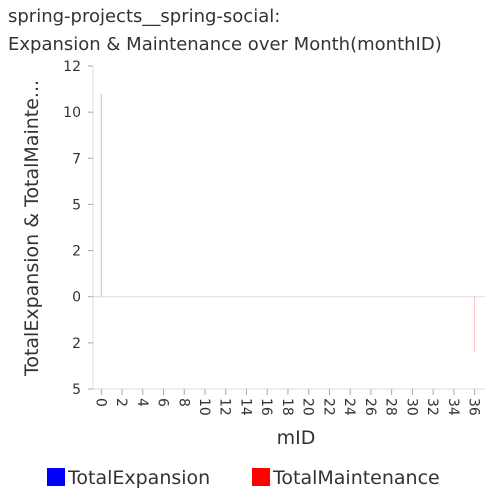 This screenshot has height=504, width=500. I want to click on y-tick-label: 12, so click(72, 67).